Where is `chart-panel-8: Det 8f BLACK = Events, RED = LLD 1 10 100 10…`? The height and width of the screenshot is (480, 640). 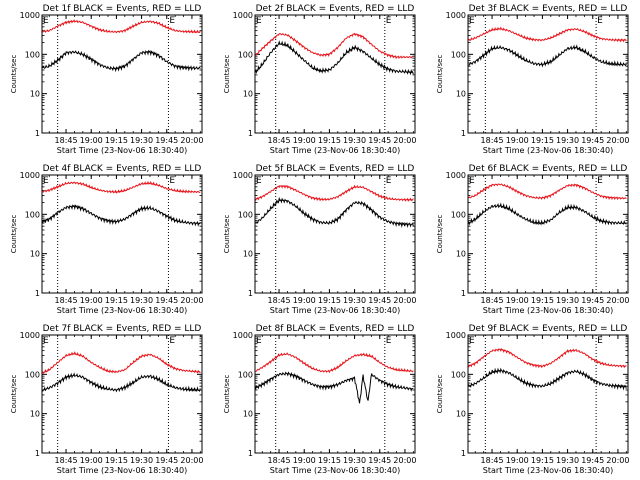
chart-panel-8: Det 8f BLACK = Events, RED = LLD 1 10 100 10… is located at coordinates (319, 399).